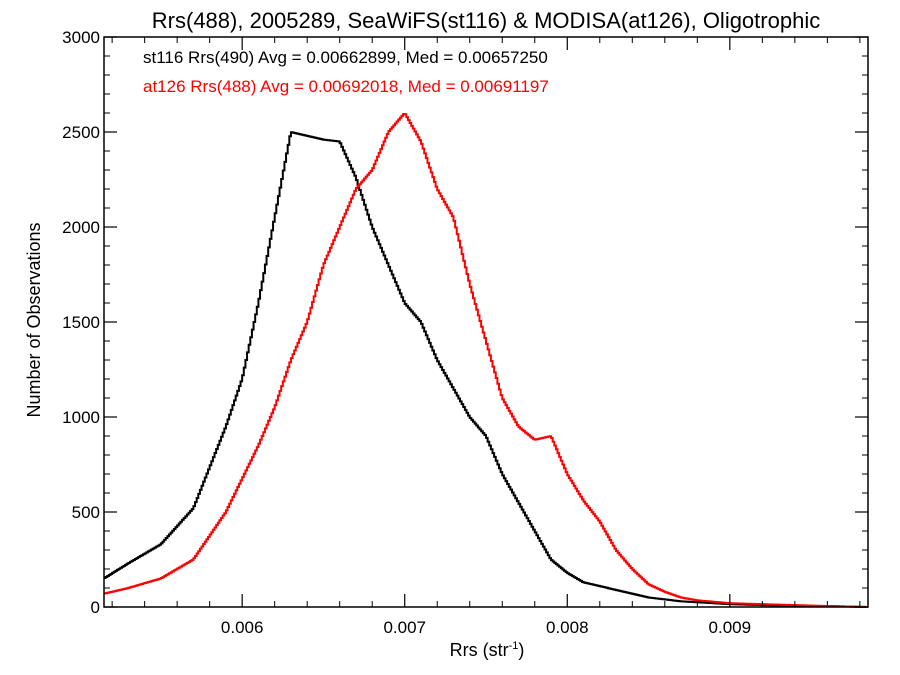 The width and height of the screenshot is (900, 675). Describe the element at coordinates (404, 627) in the screenshot. I see `x-tick-label-1: 0.007` at that location.